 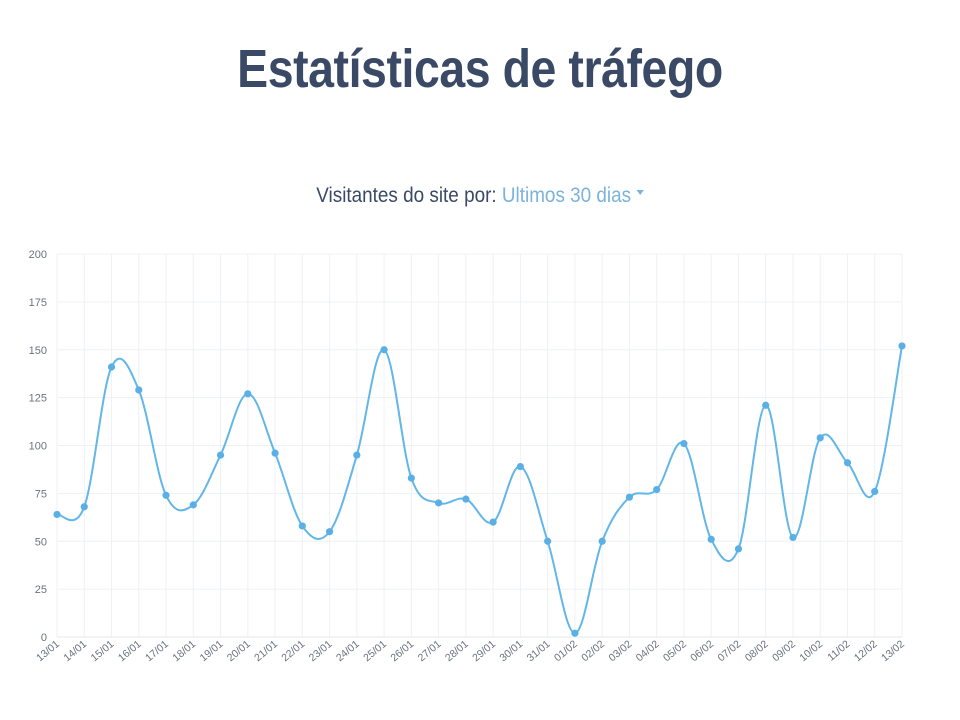 I want to click on y-tick-label: 25, so click(x=41, y=590).